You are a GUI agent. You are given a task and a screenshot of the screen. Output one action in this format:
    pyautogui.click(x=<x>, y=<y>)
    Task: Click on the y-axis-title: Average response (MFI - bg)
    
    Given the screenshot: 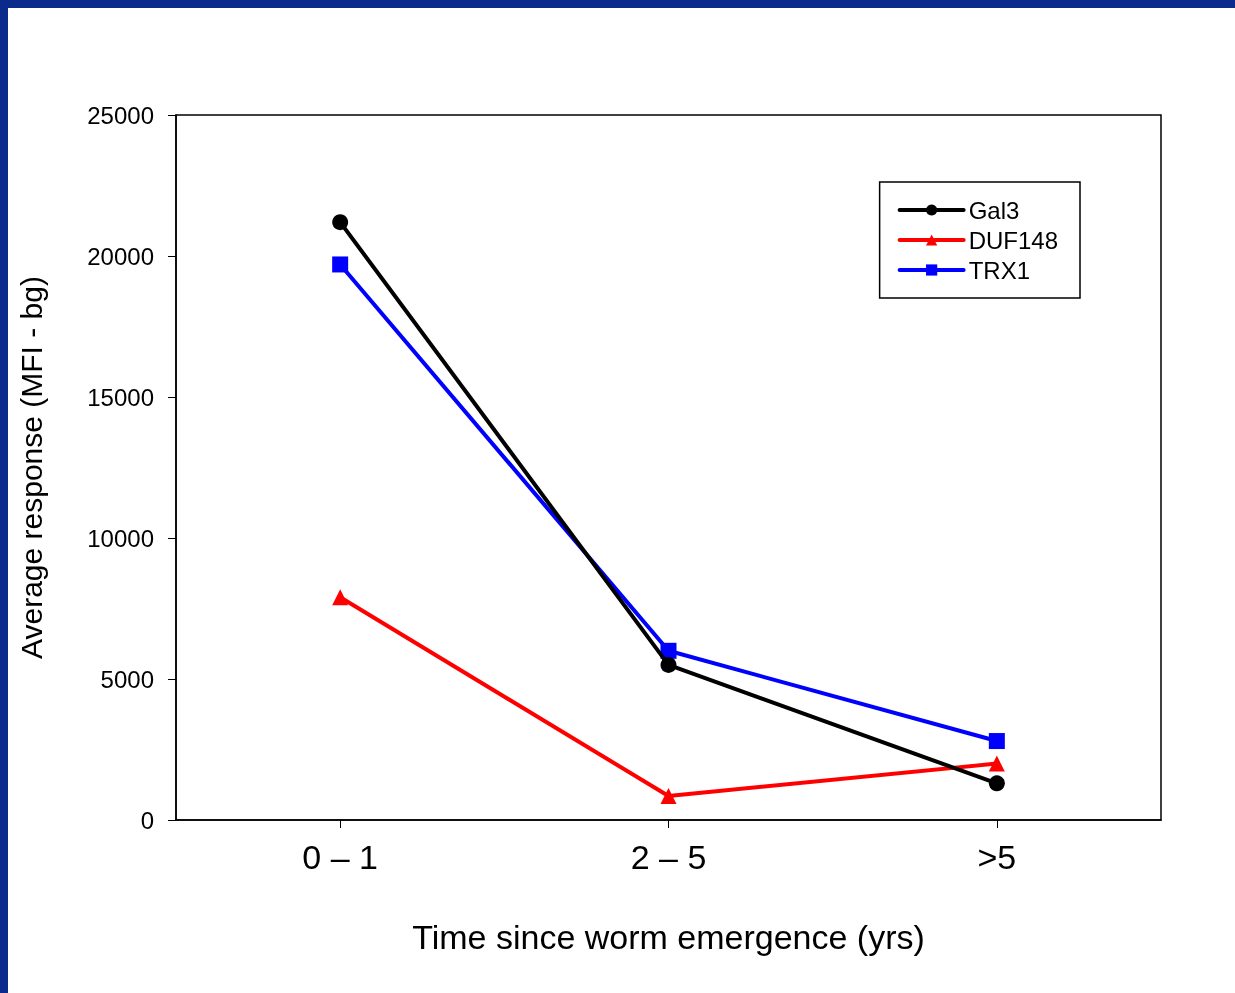 What is the action you would take?
    pyautogui.click(x=31, y=467)
    